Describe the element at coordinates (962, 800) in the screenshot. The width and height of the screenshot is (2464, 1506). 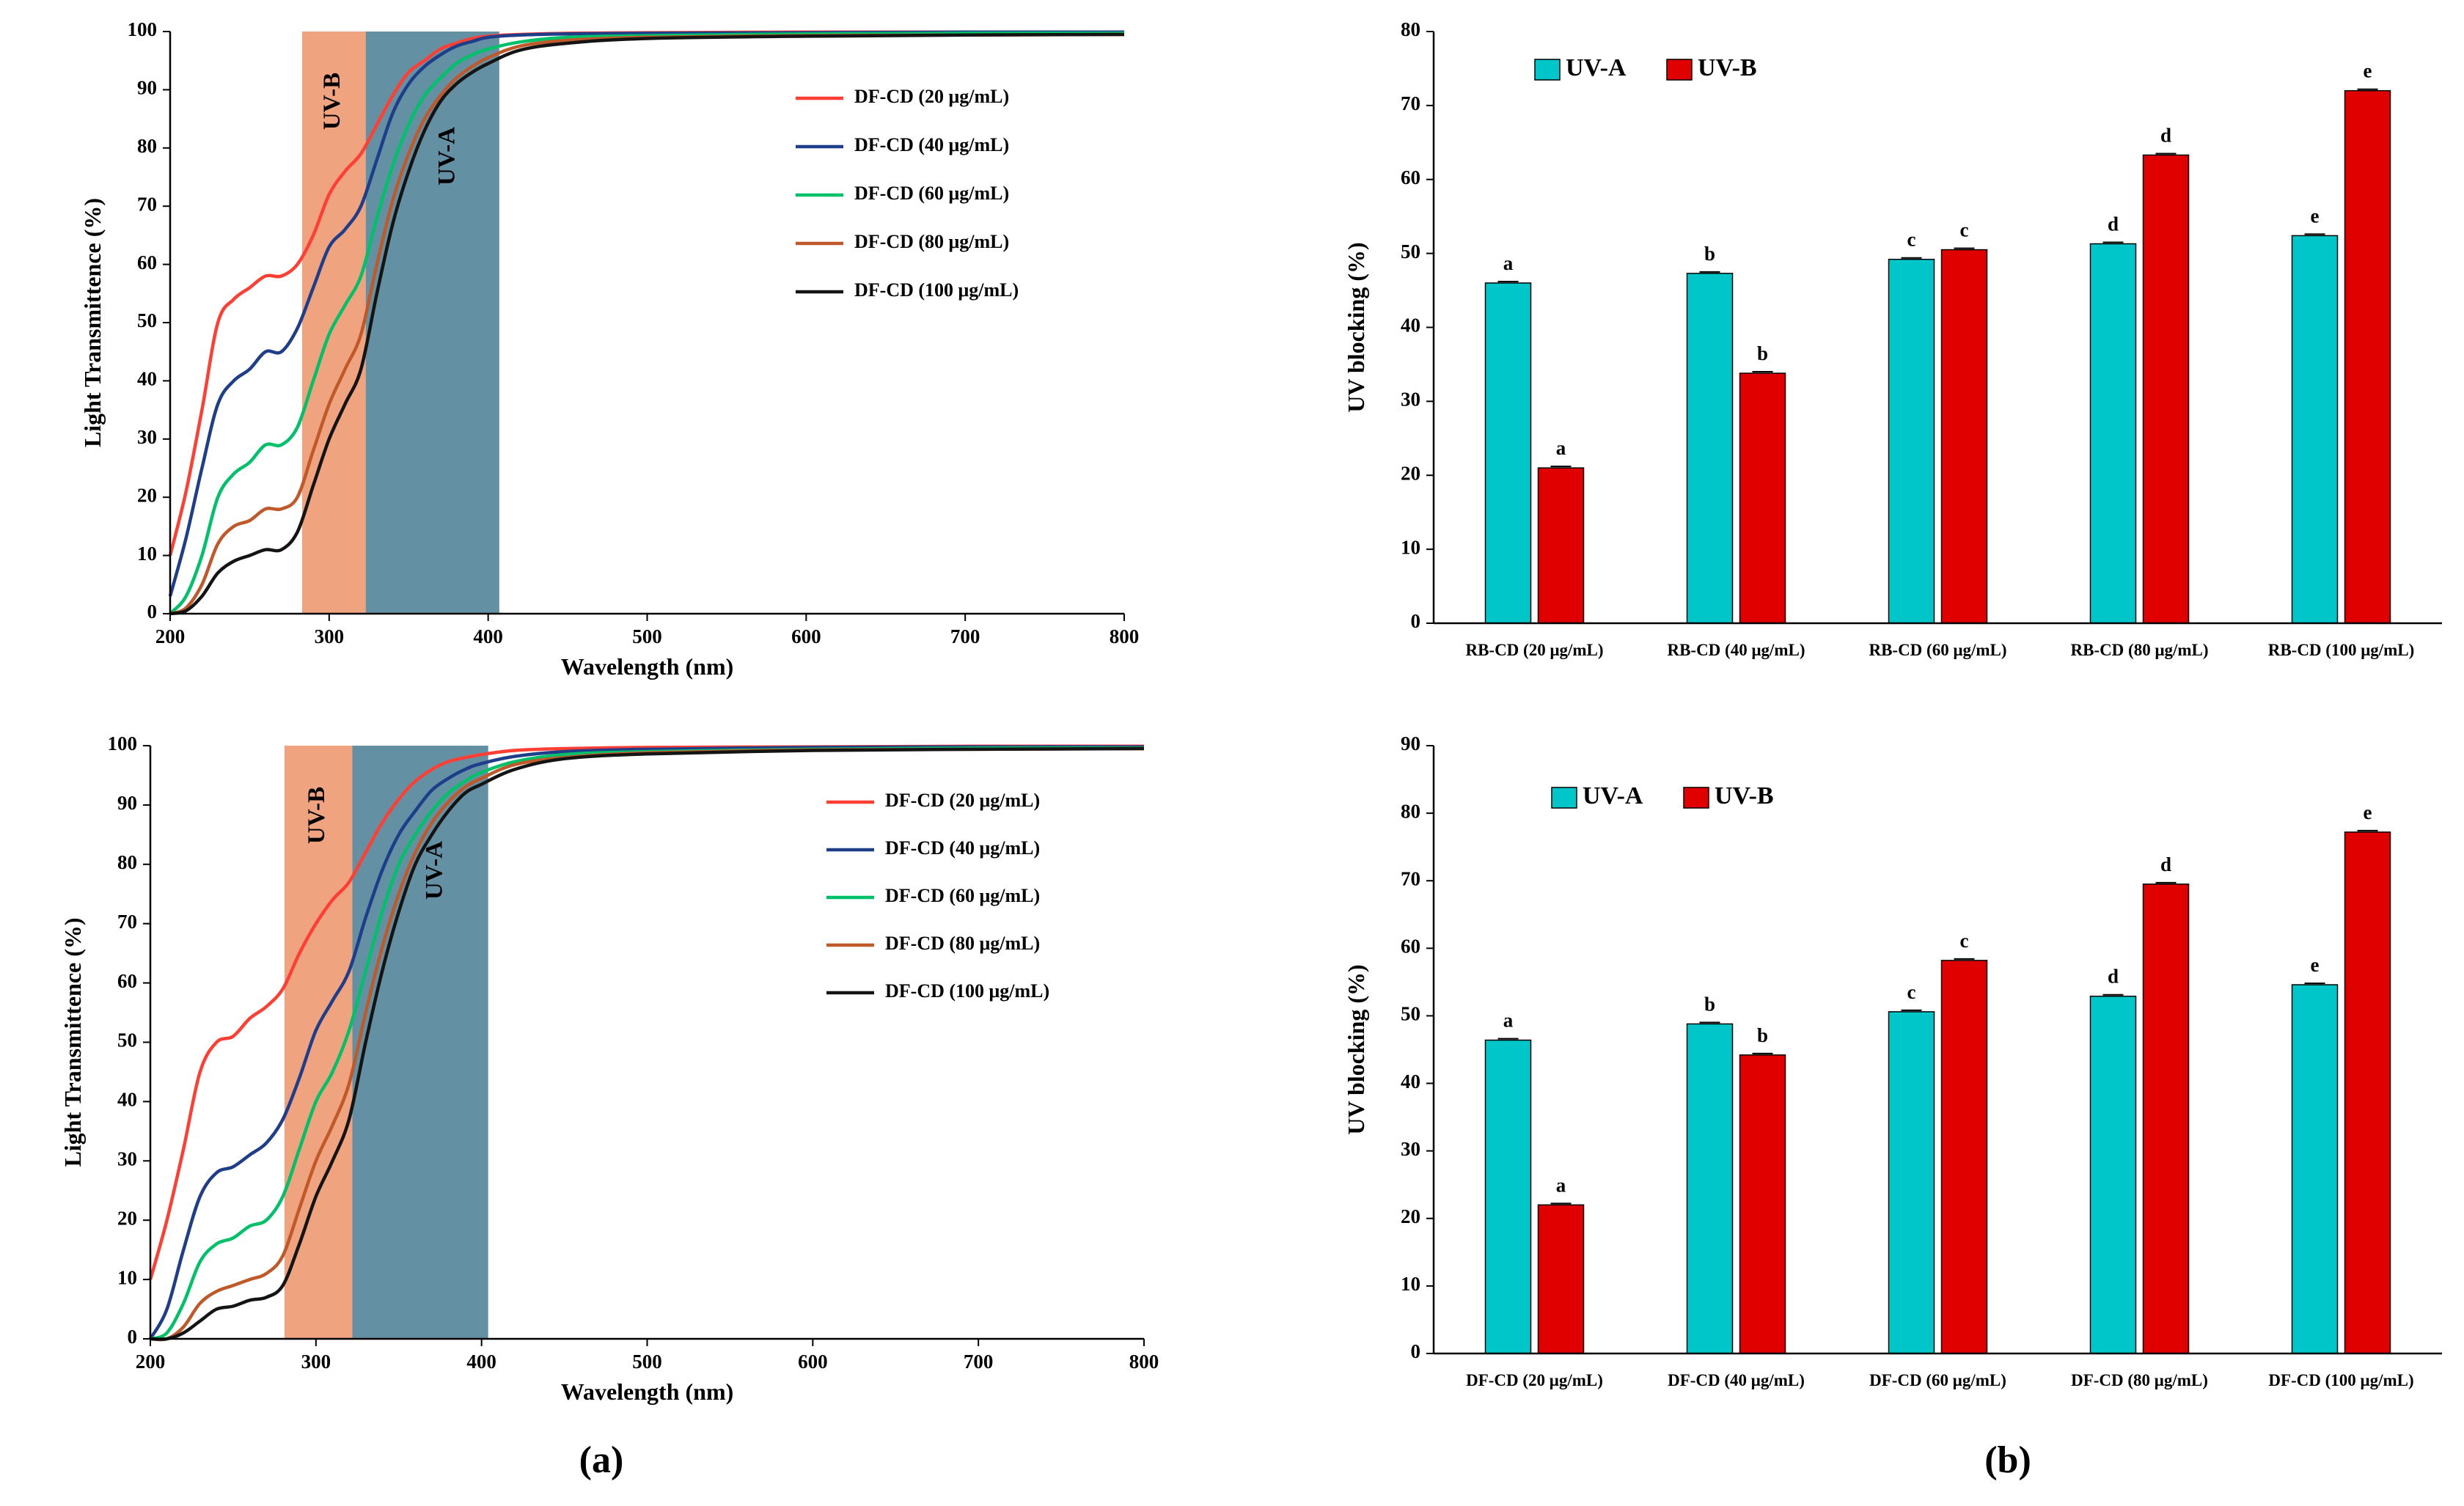
I see `legend-label-1: DF-CD (20 μg/mL)` at that location.